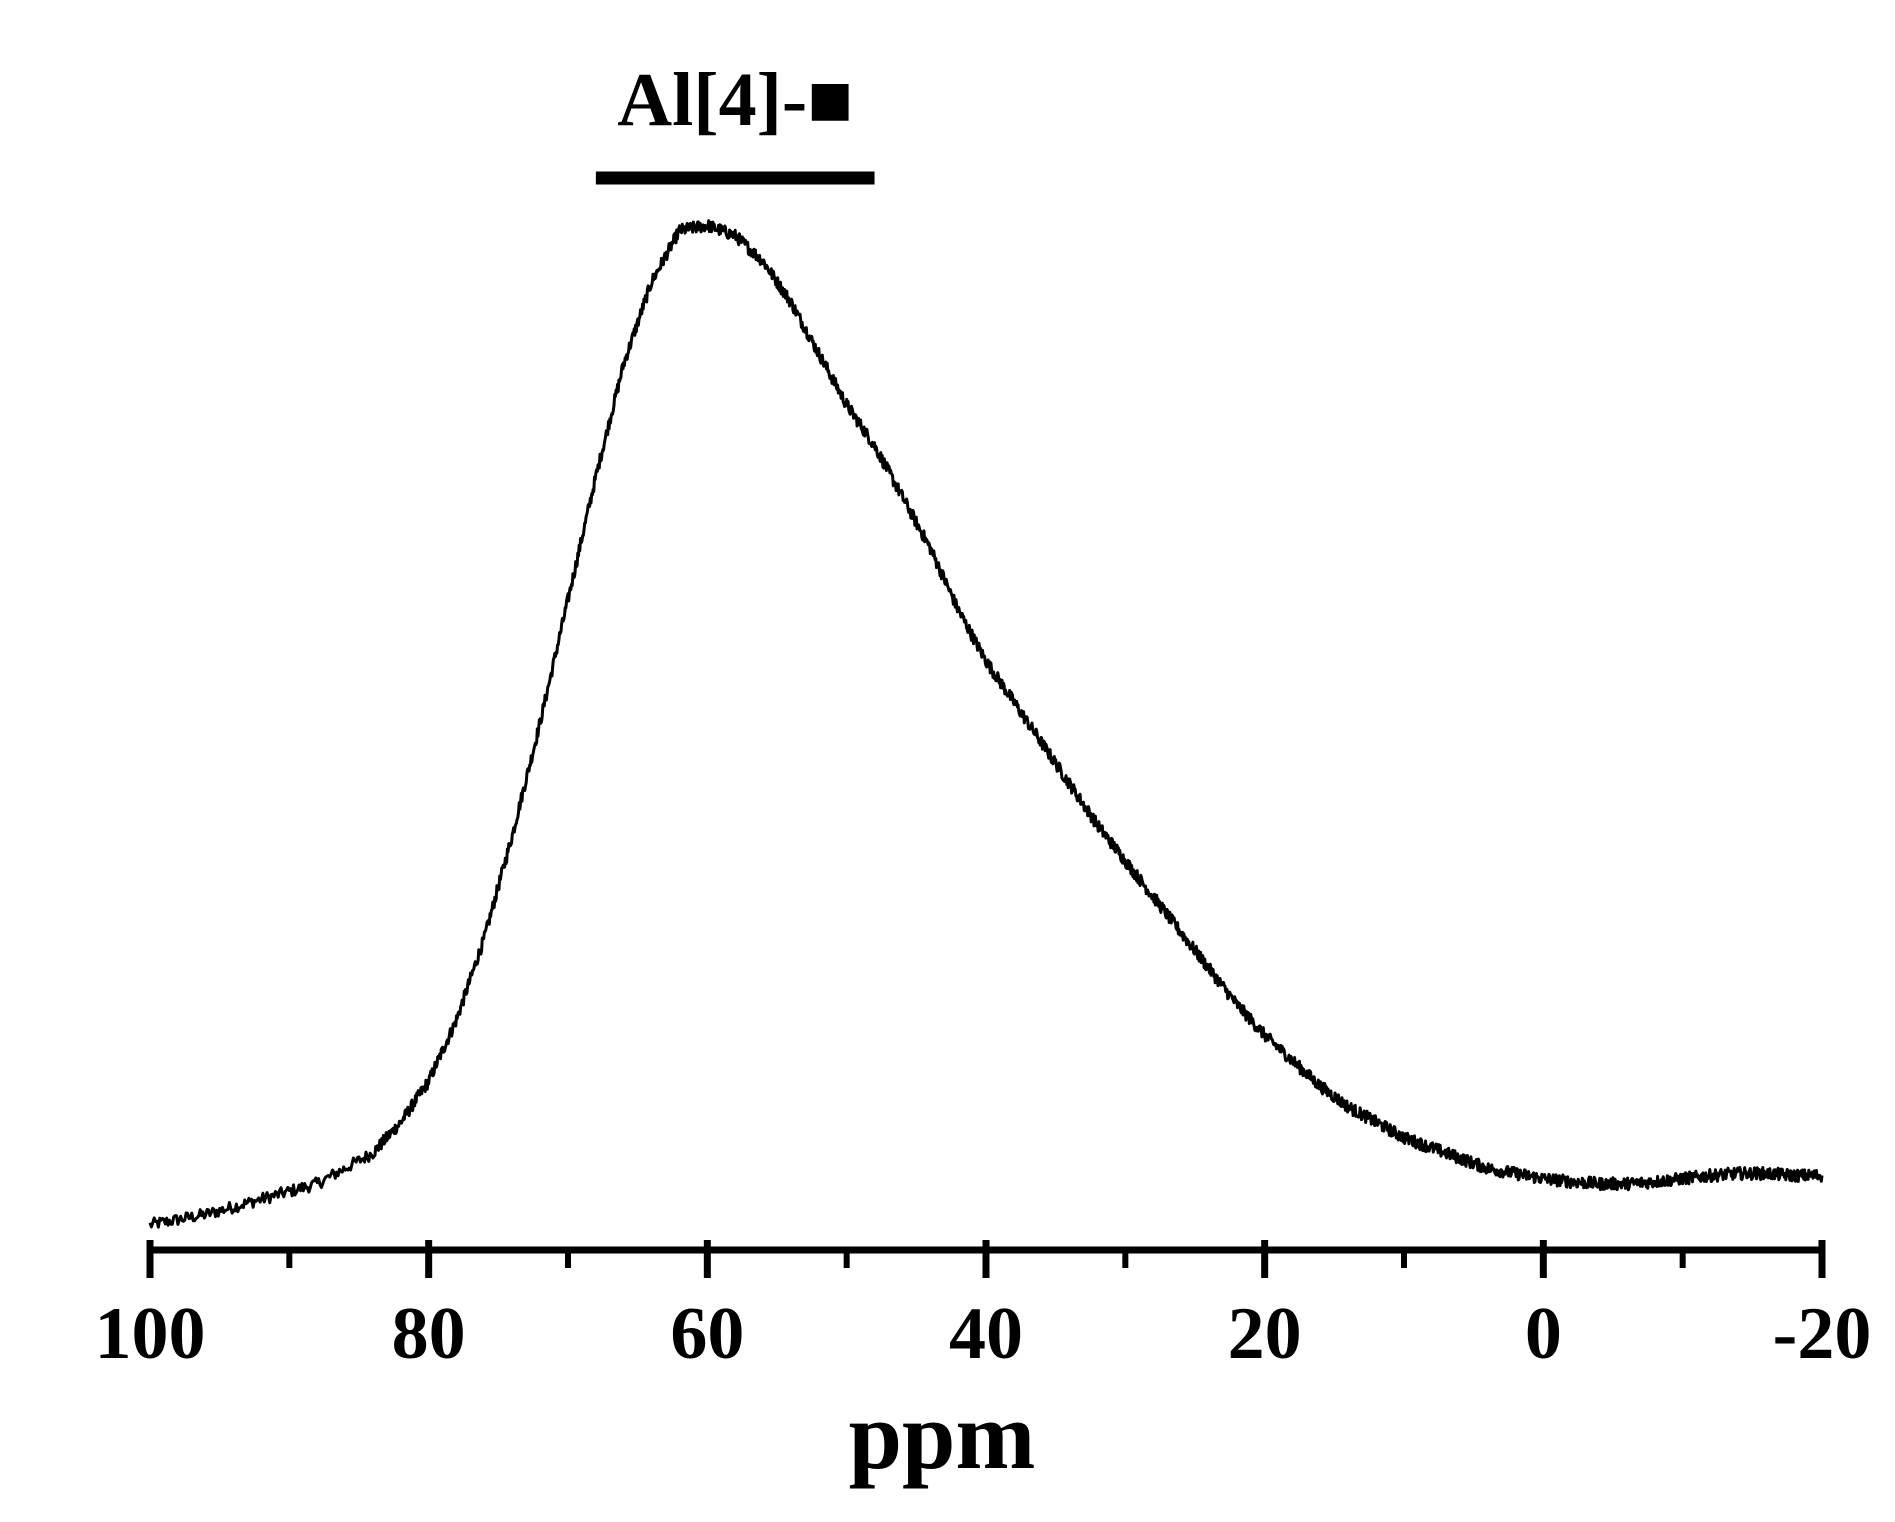  Describe the element at coordinates (1265, 1334) in the screenshot. I see `x-tick-label: 20` at that location.